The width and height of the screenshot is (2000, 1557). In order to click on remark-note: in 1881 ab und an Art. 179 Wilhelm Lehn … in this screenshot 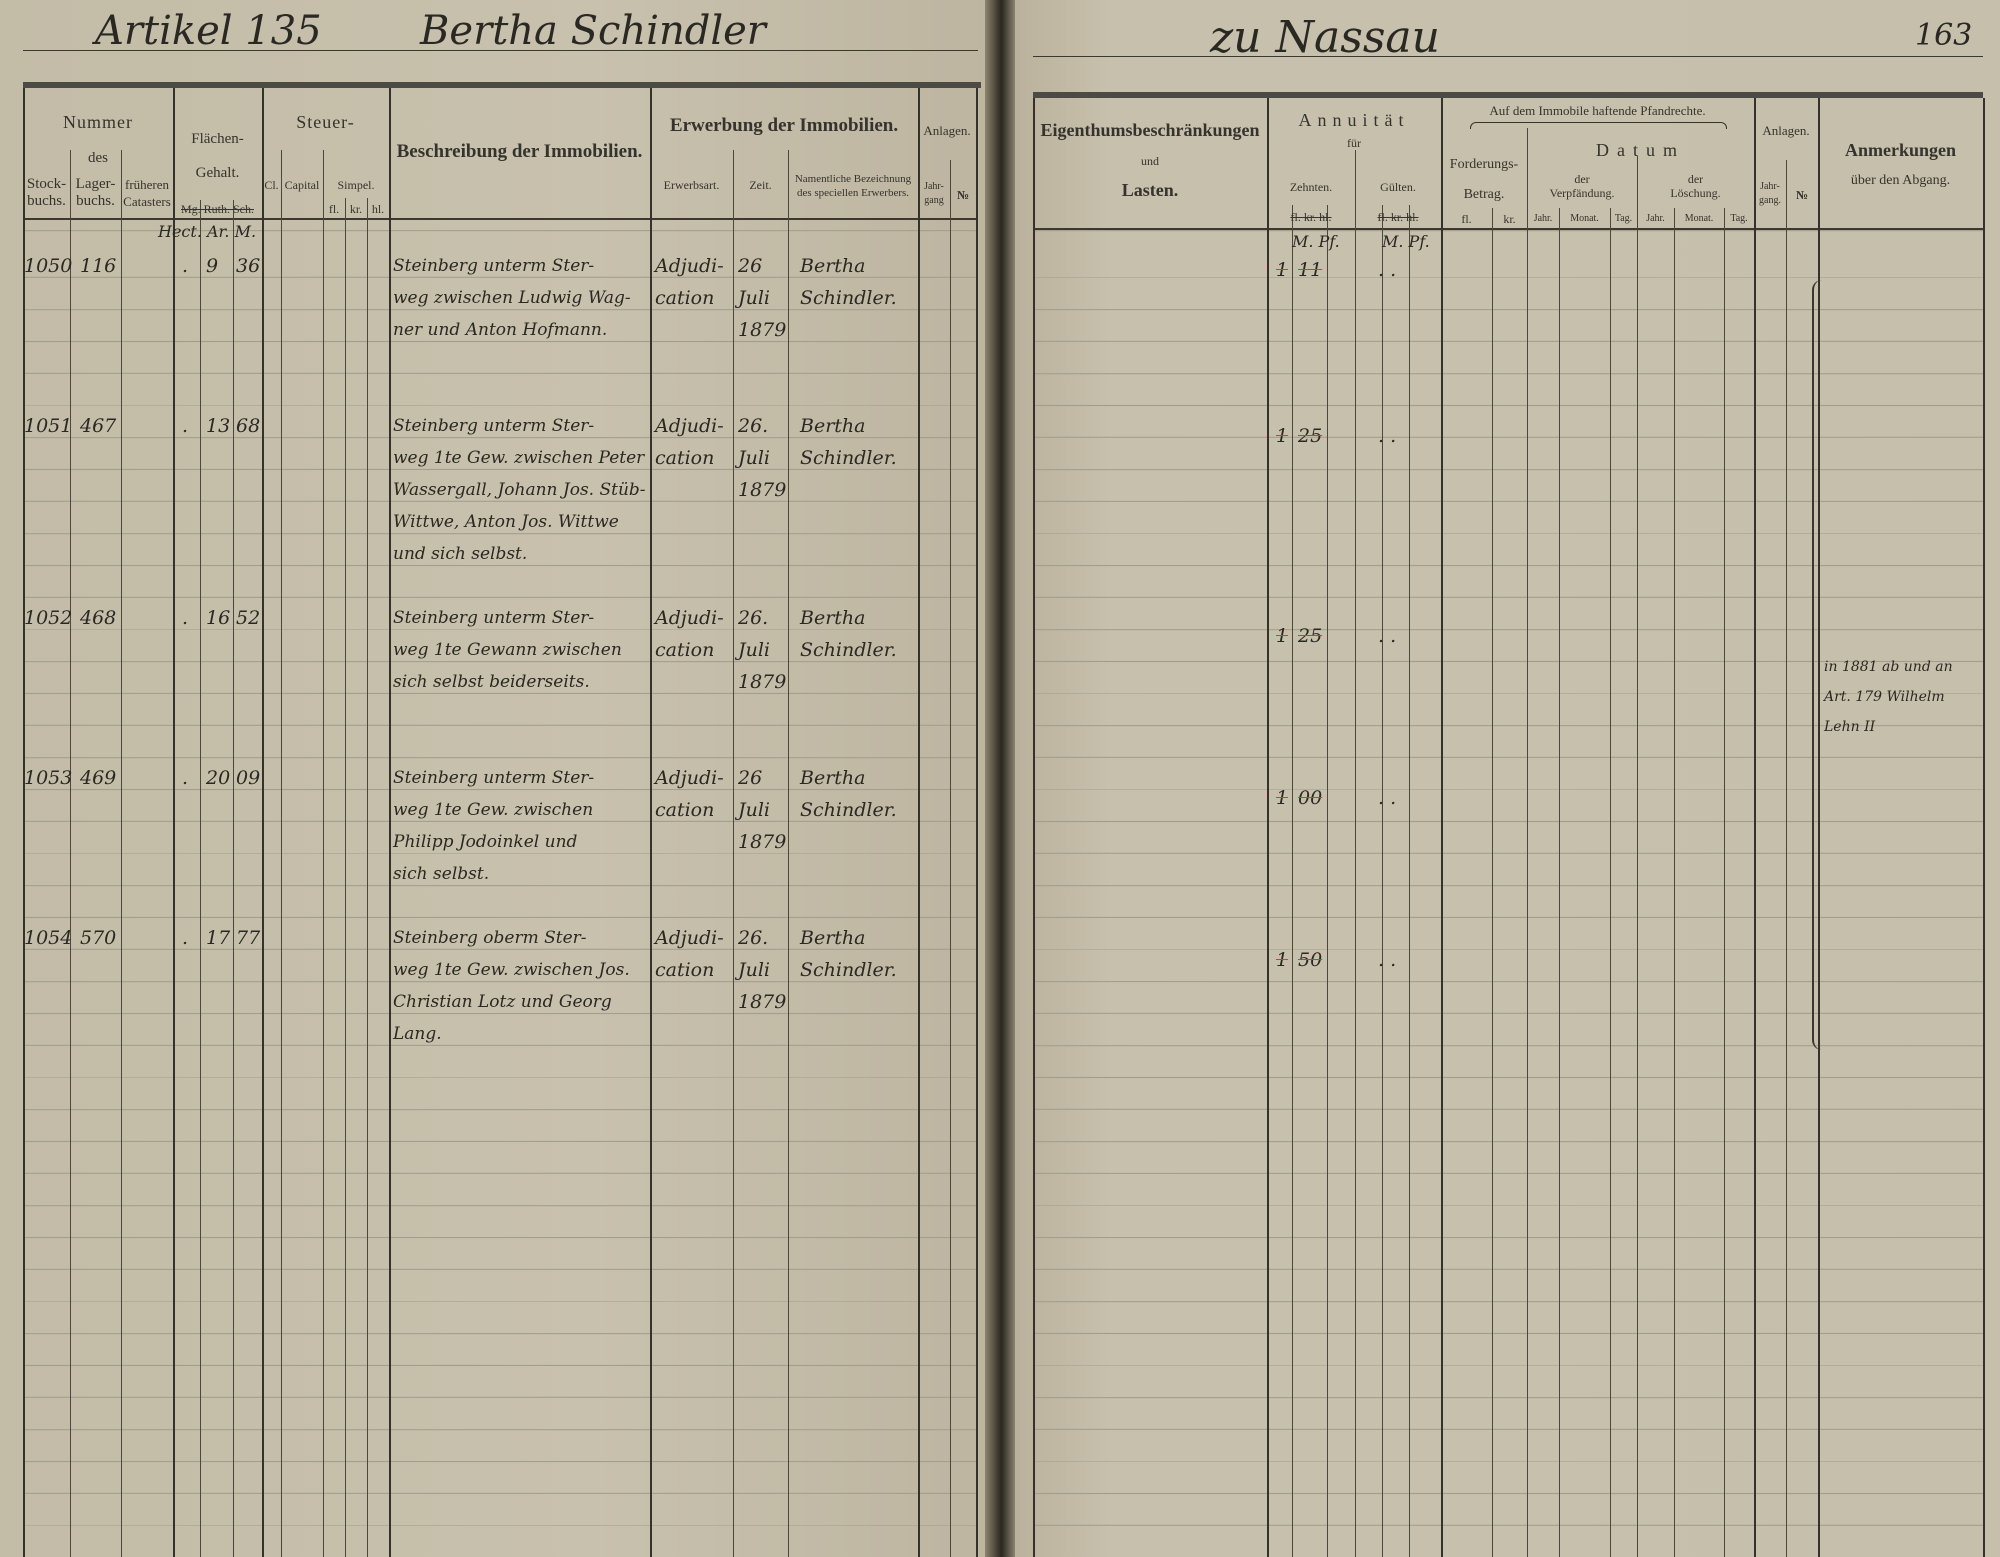, I will do `click(1888, 697)`.